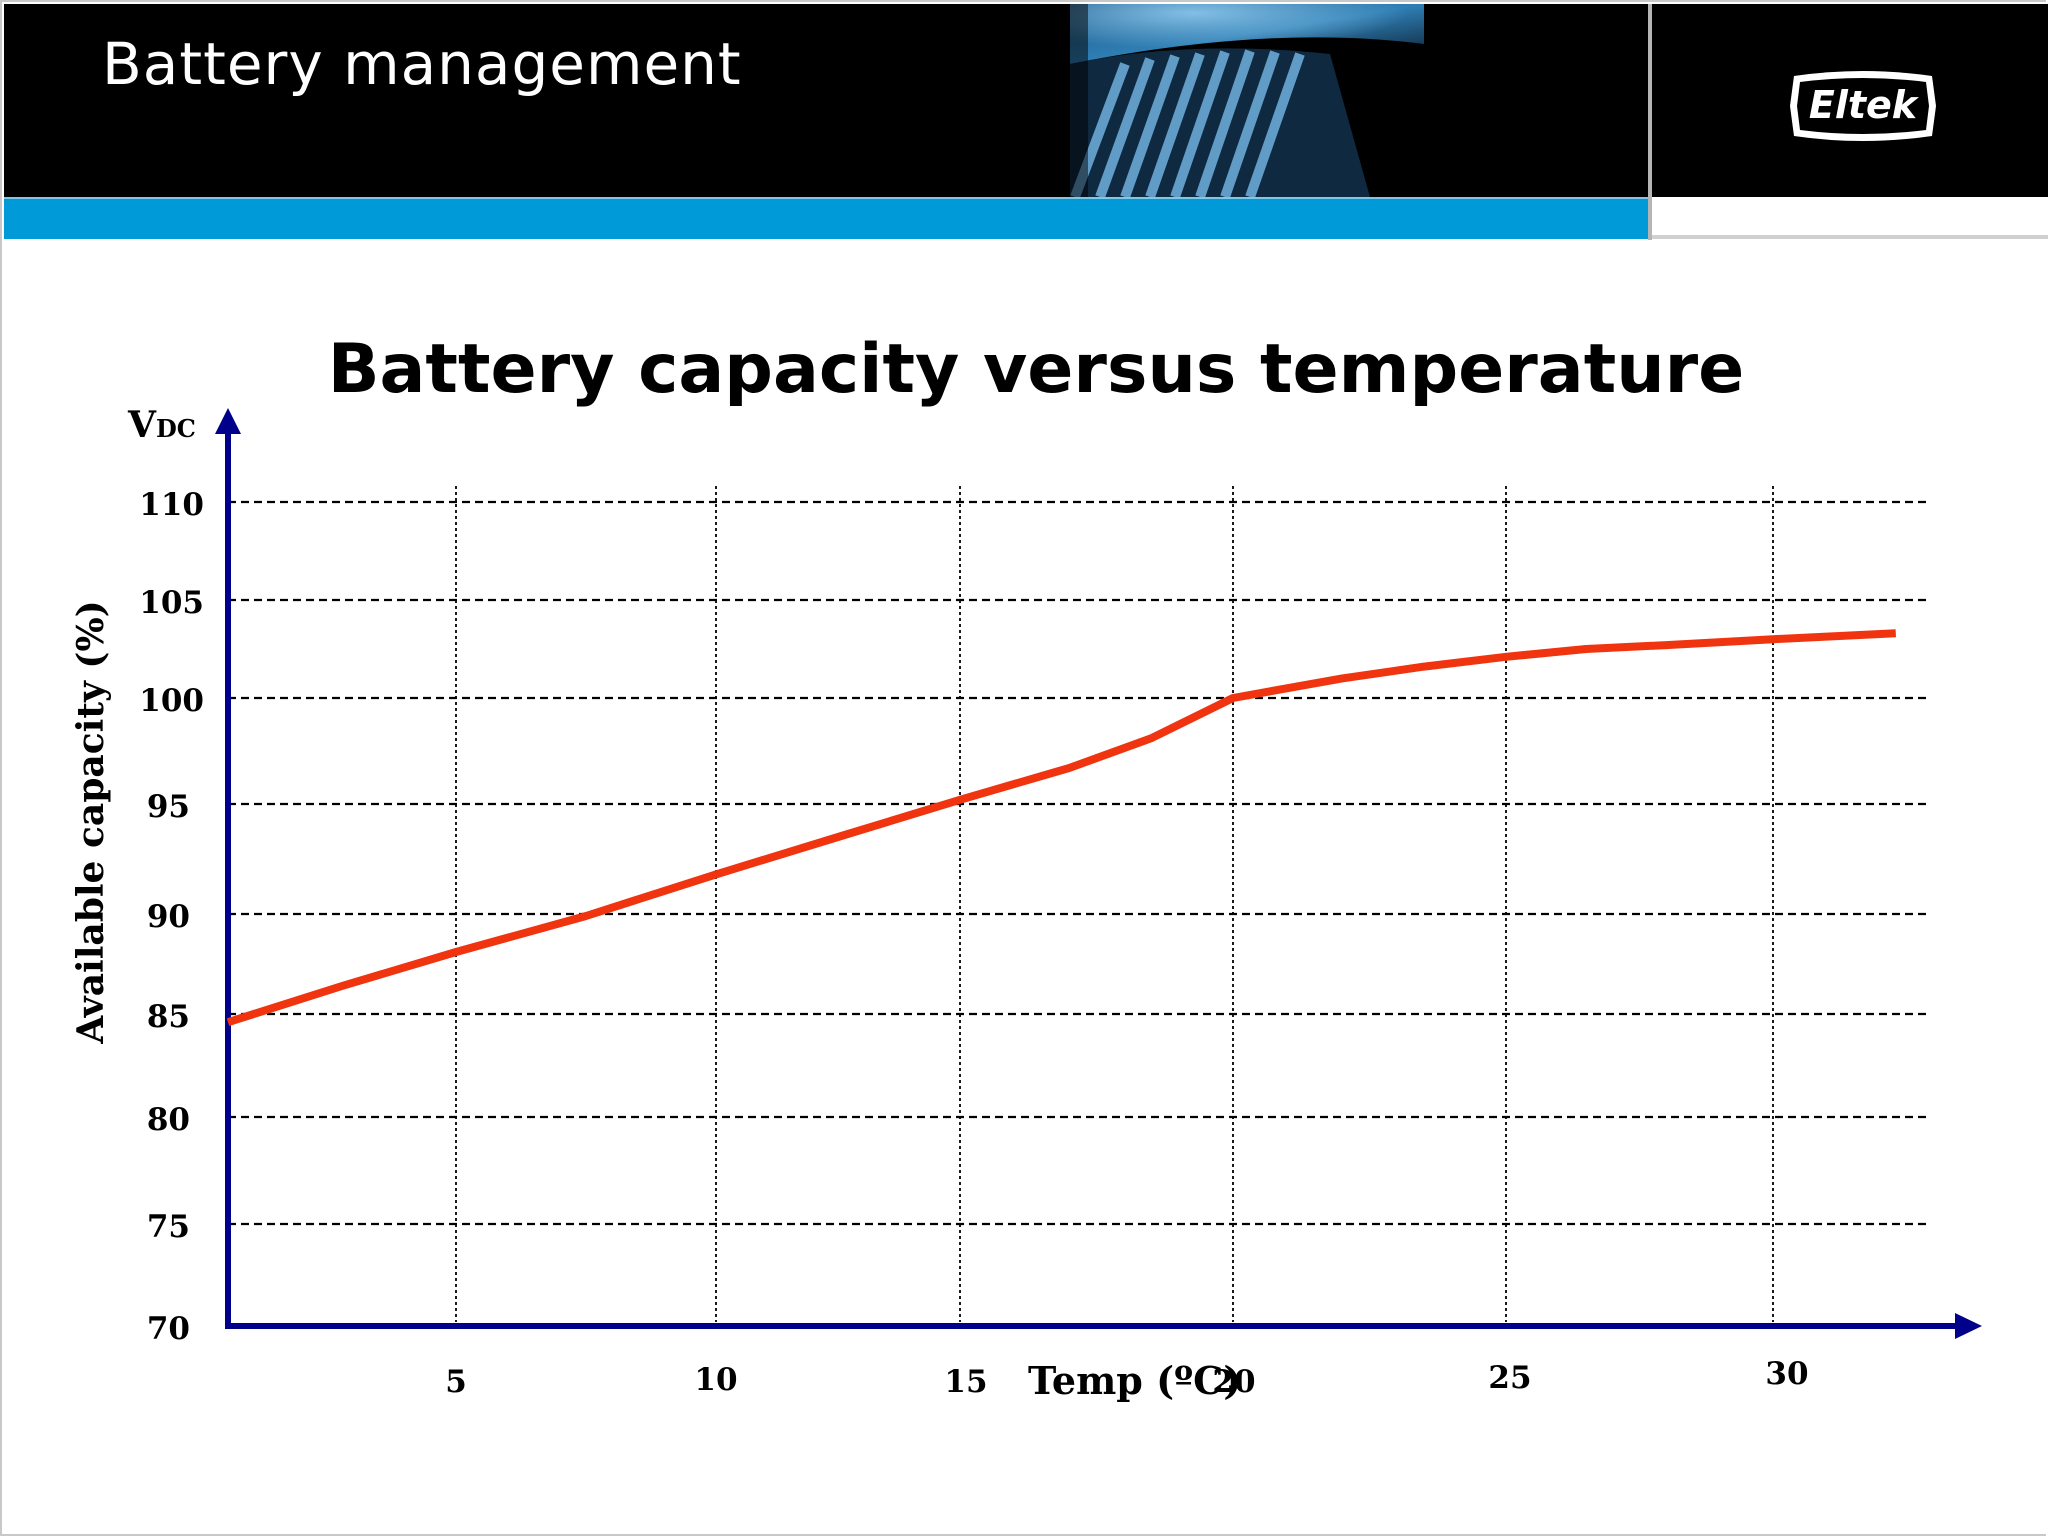  What do you see at coordinates (171, 505) in the screenshot?
I see `y-tick-label: 110` at bounding box center [171, 505].